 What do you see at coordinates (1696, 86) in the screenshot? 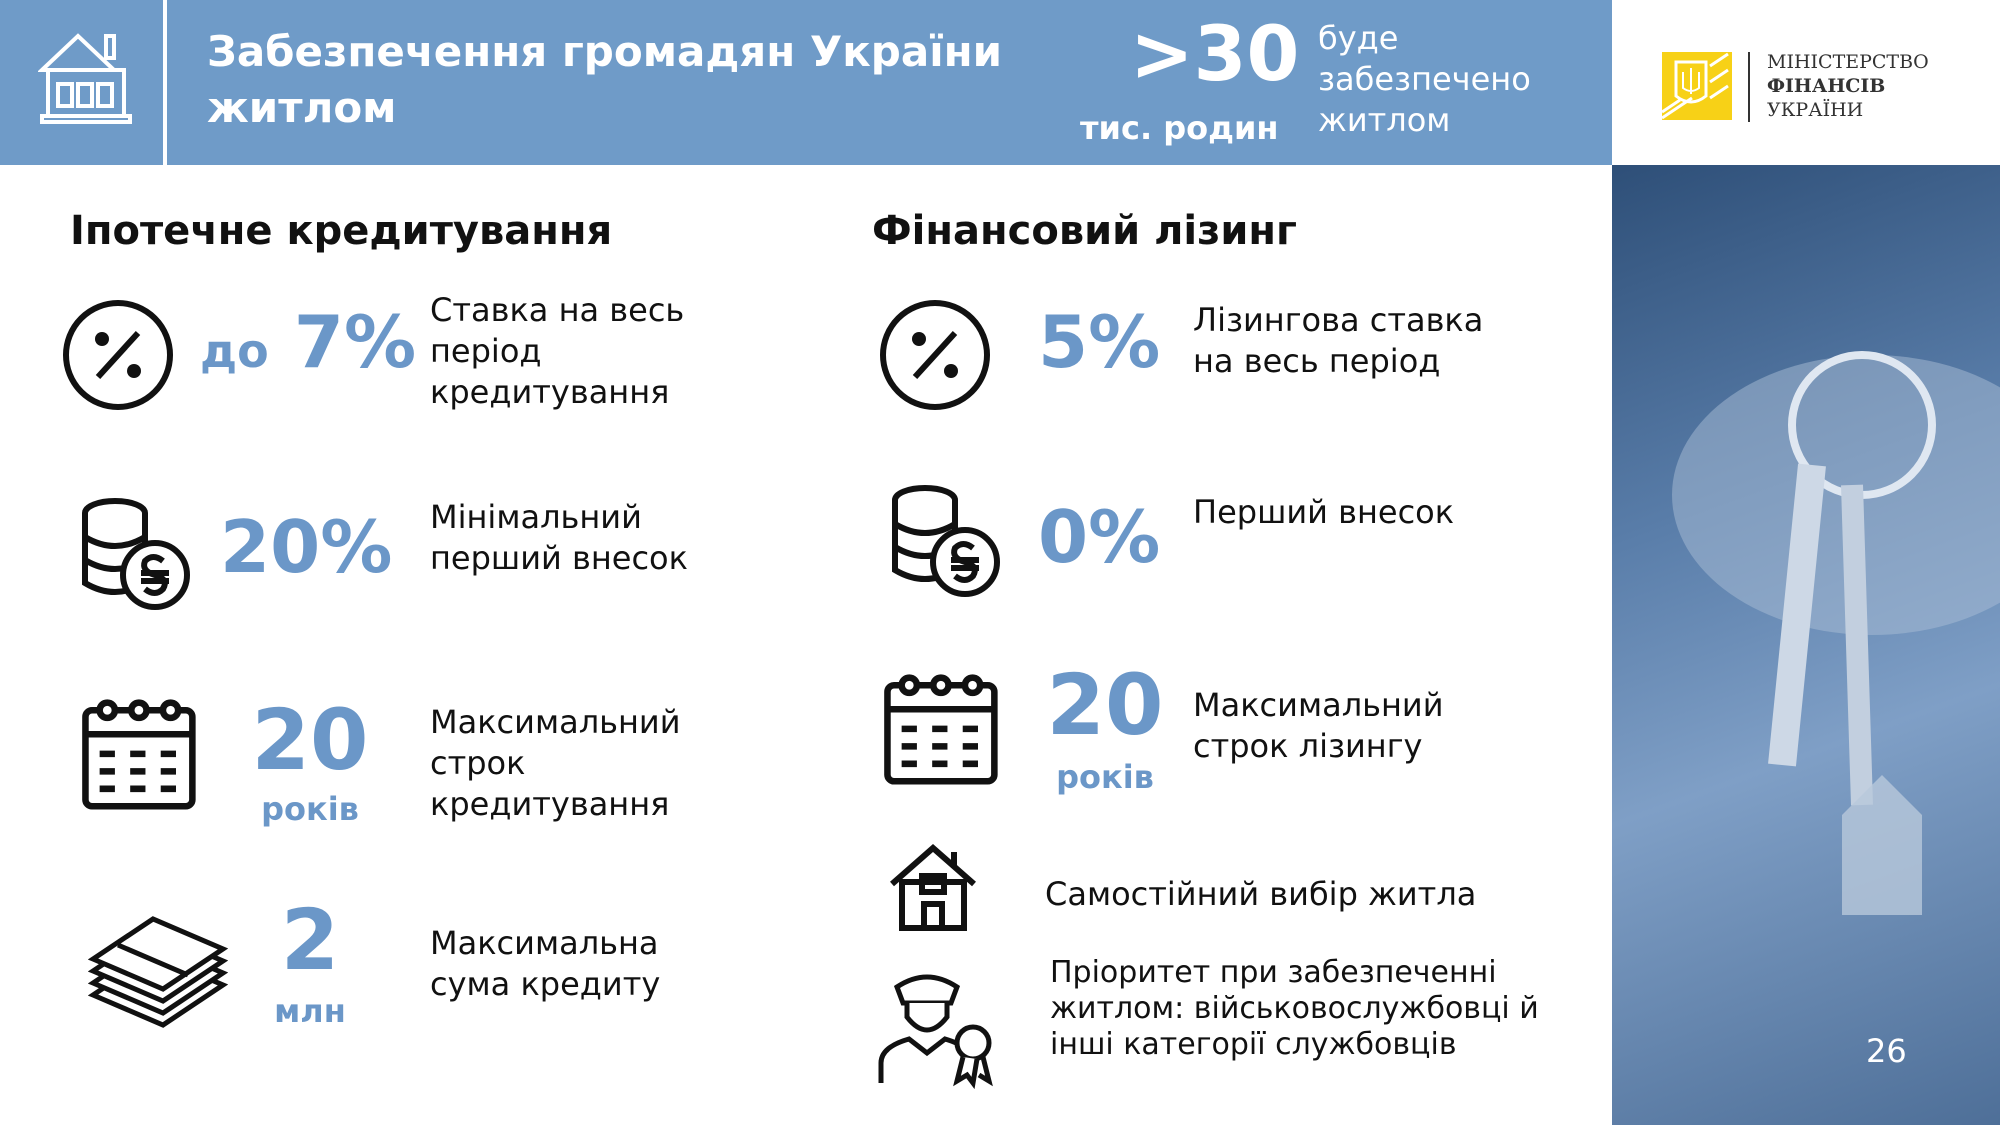
I see `trident-emblem-icon` at bounding box center [1696, 86].